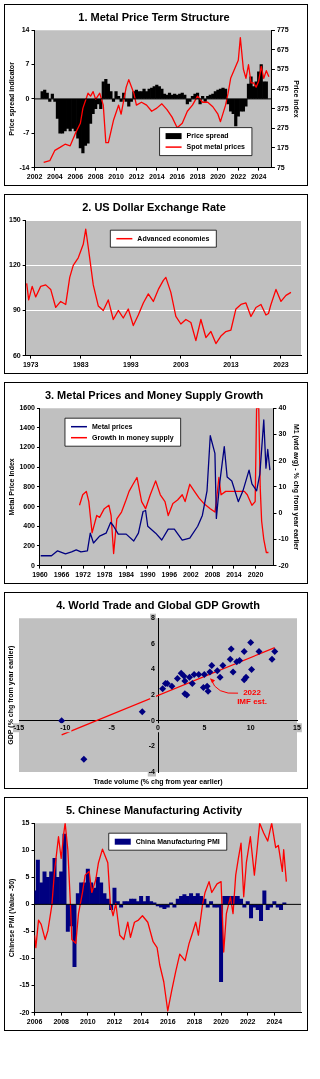  I want to click on chart-title: 5. Chinese Manufacturing Activity, so click(154, 809).